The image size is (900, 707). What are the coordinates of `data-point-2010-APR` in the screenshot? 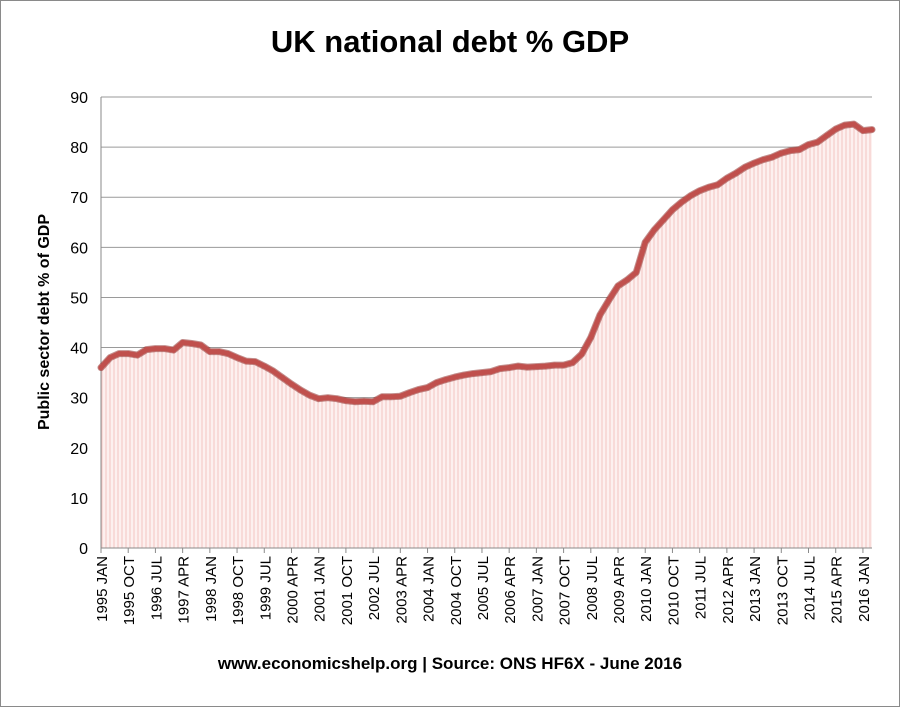 It's located at (654, 230).